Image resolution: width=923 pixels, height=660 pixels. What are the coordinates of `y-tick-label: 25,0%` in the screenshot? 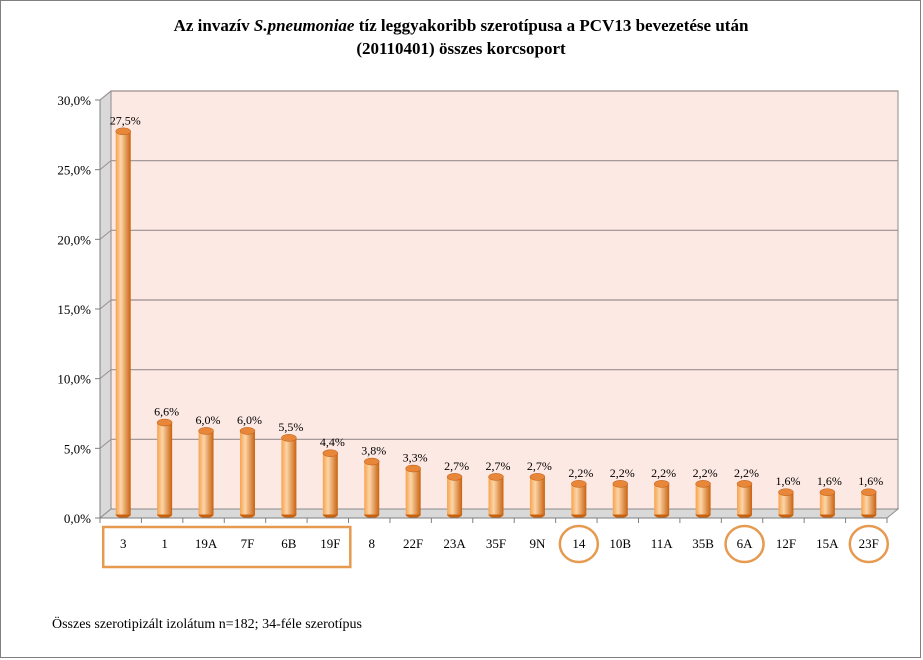 It's located at (74, 170).